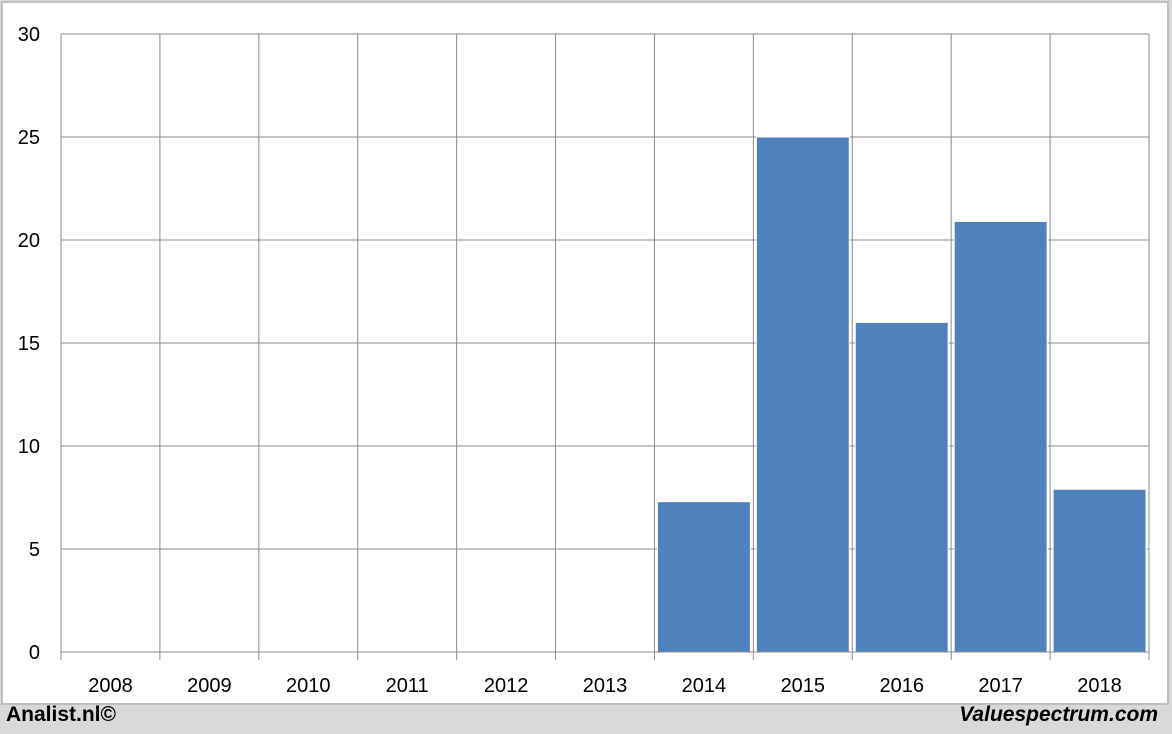 The image size is (1172, 734). I want to click on x-tick-label: 2015, so click(803, 686).